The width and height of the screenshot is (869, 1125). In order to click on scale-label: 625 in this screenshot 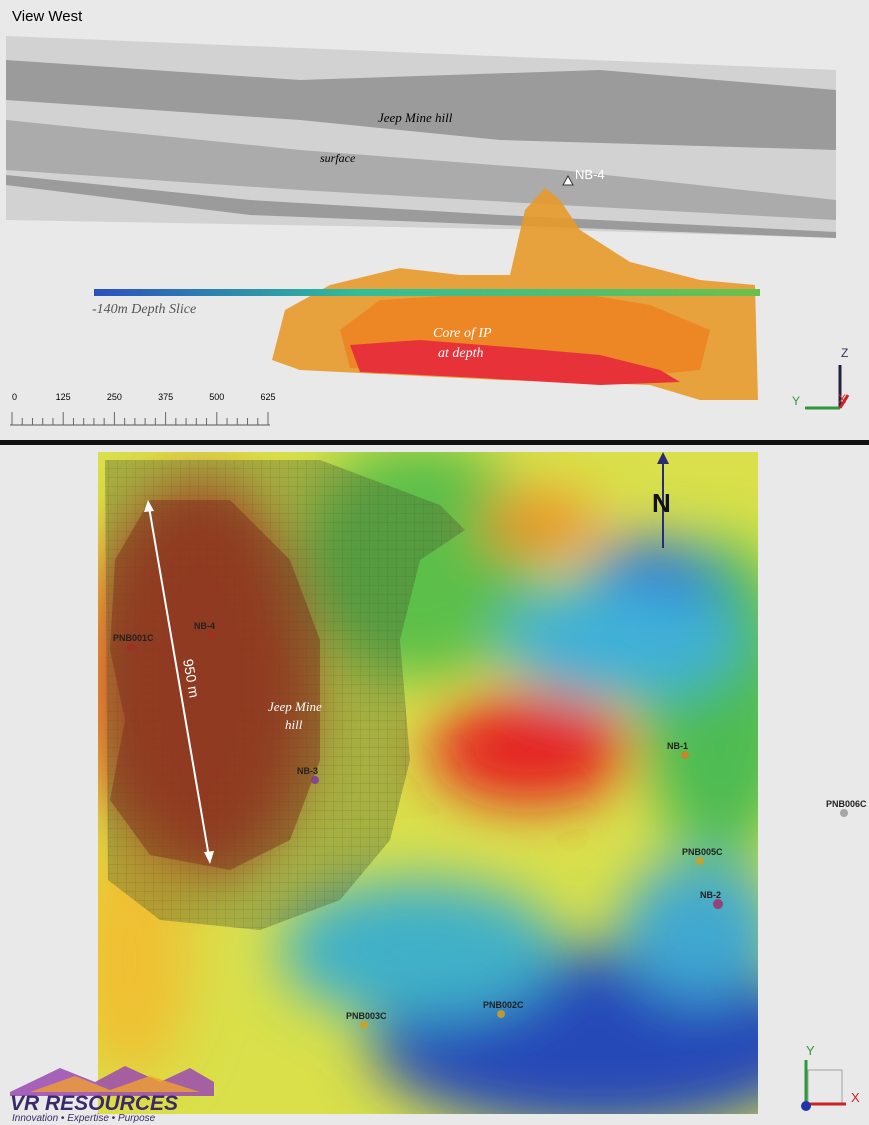, I will do `click(267, 397)`.